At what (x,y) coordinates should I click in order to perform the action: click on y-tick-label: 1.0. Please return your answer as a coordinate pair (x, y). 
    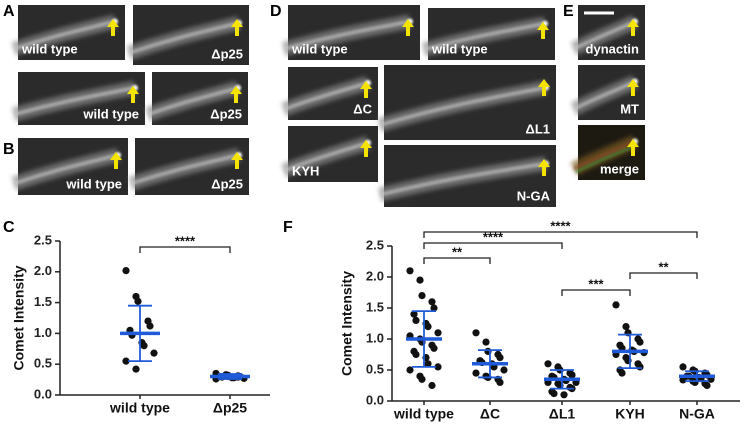
    Looking at the image, I should click on (375, 337).